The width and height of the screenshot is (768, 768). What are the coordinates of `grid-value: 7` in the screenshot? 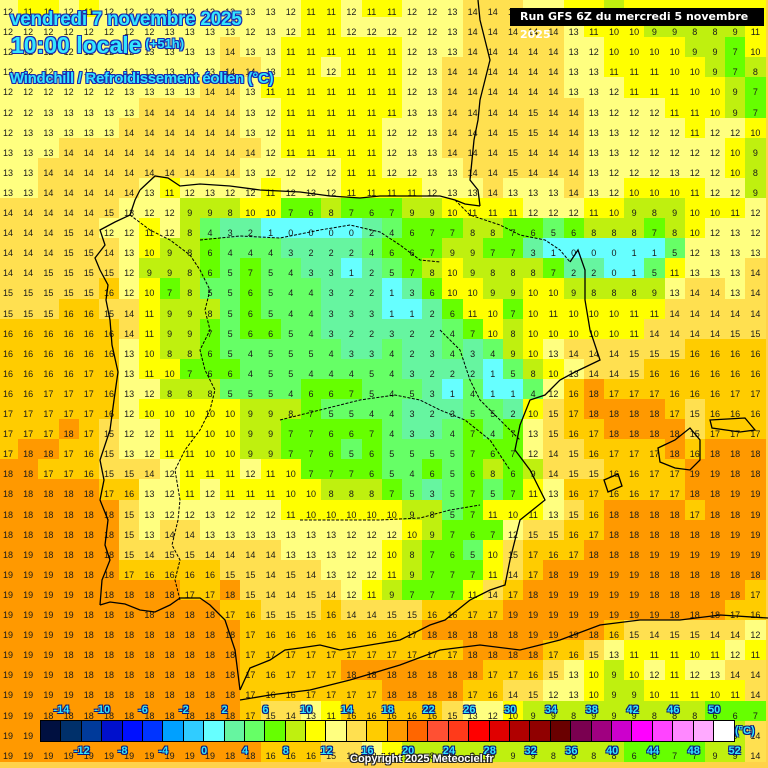 It's located at (432, 253).